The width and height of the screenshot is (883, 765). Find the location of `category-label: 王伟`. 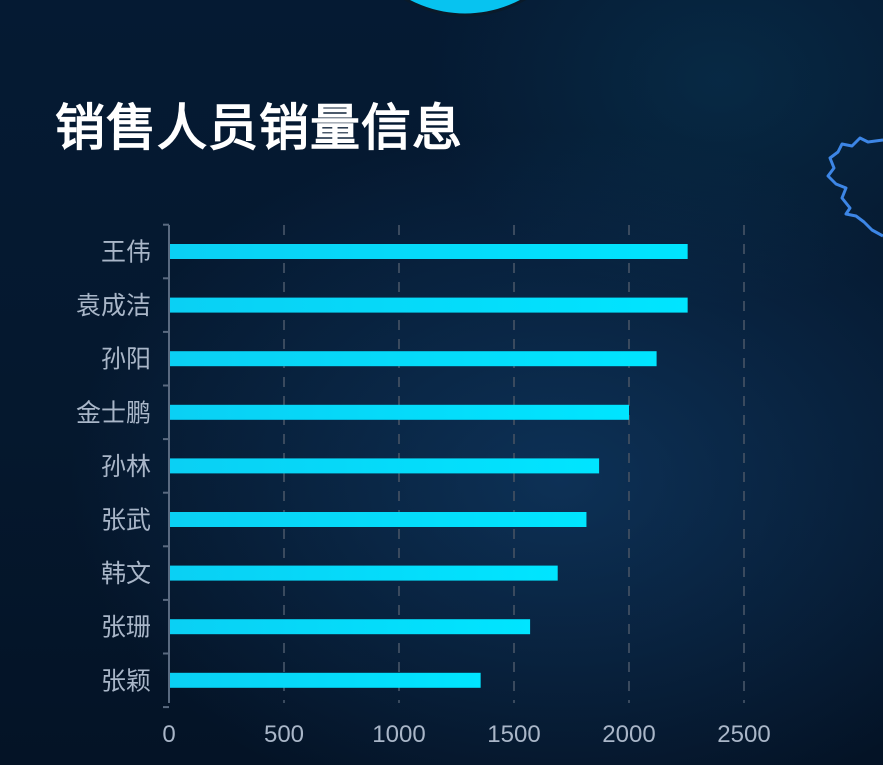

category-label: 王伟 is located at coordinates (126, 253).